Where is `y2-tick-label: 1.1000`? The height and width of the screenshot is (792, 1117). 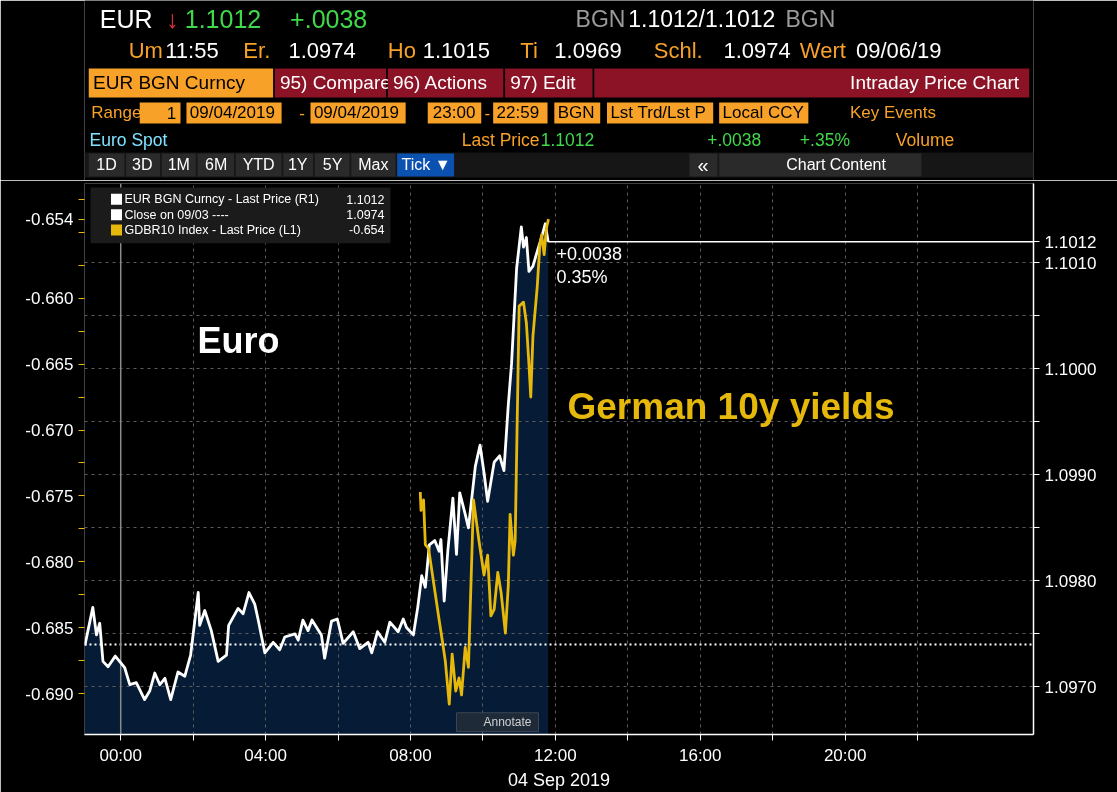 y2-tick-label: 1.1000 is located at coordinates (1070, 369).